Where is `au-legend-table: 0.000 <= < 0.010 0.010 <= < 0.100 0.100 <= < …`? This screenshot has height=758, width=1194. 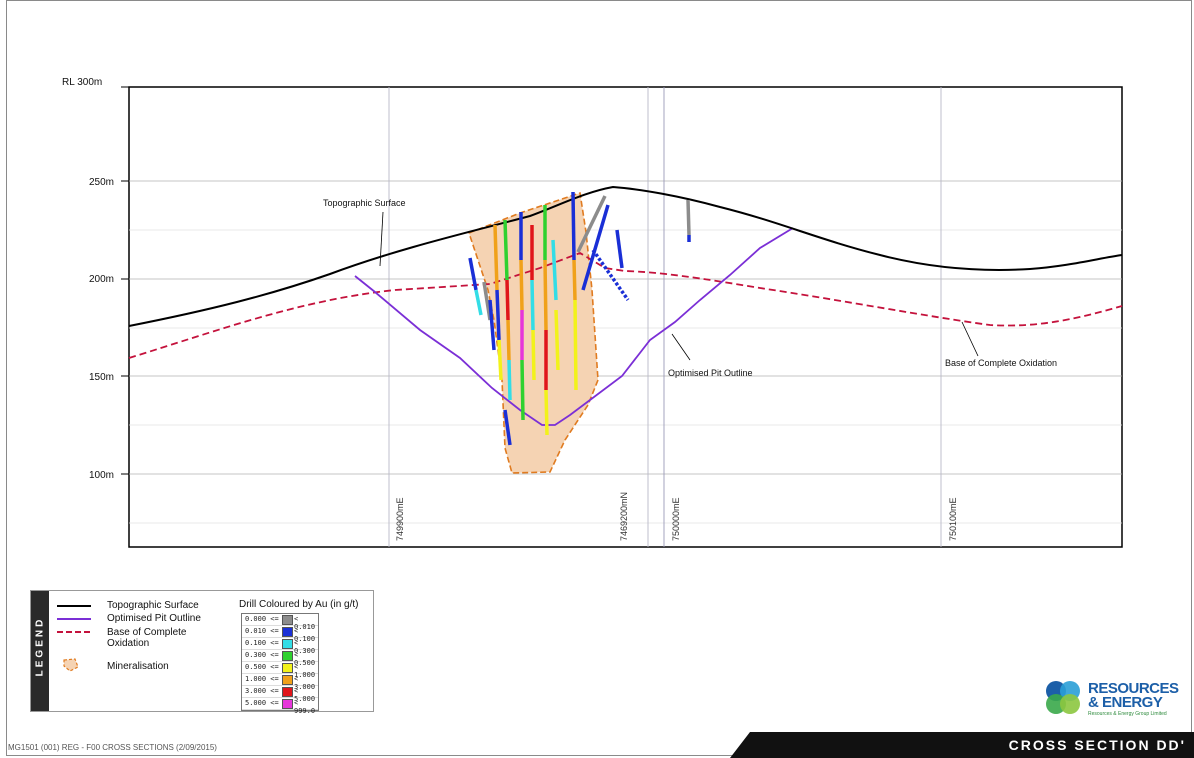
au-legend-table: 0.000 <= < 0.010 0.010 <= < 0.100 0.100 <= < … is located at coordinates (280, 664).